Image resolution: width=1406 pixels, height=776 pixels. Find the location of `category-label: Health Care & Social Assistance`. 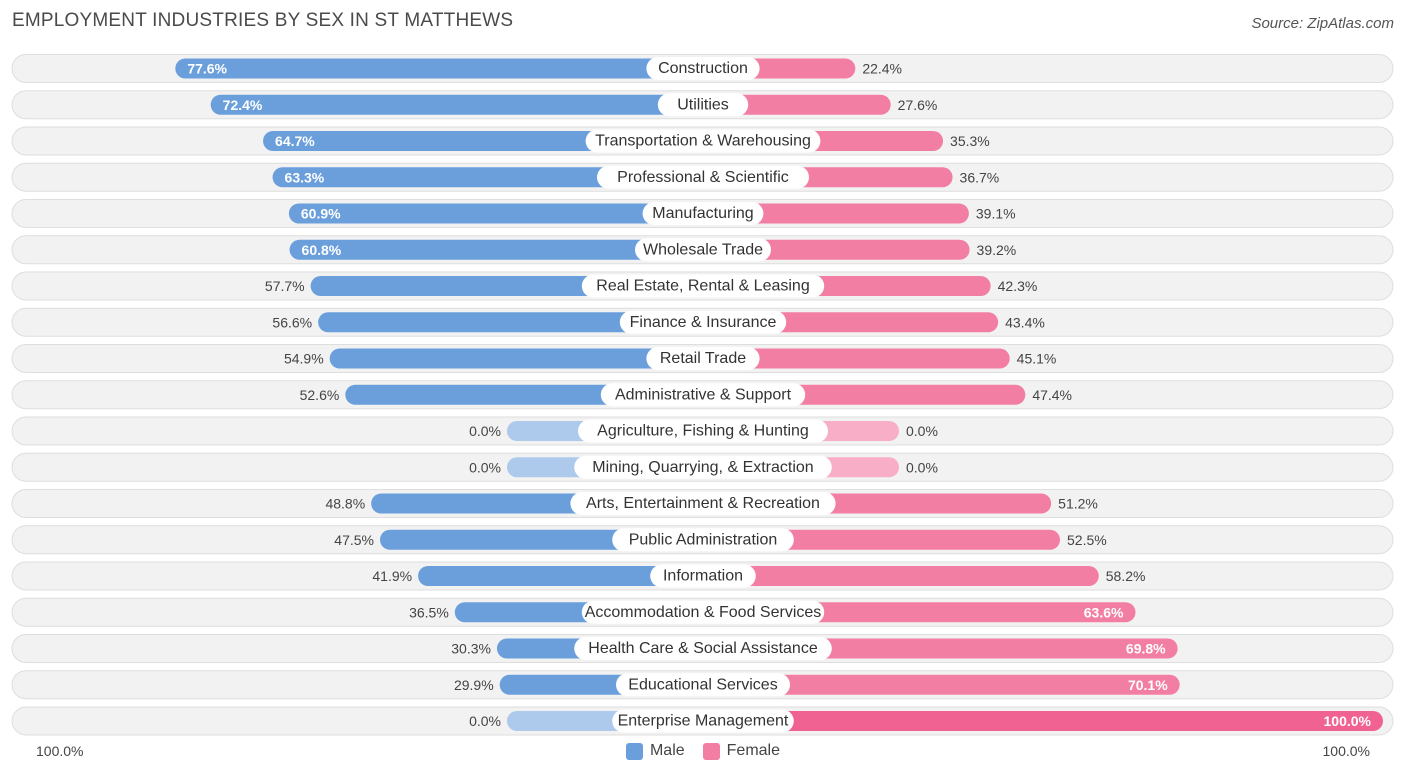

category-label: Health Care & Social Assistance is located at coordinates (703, 648).